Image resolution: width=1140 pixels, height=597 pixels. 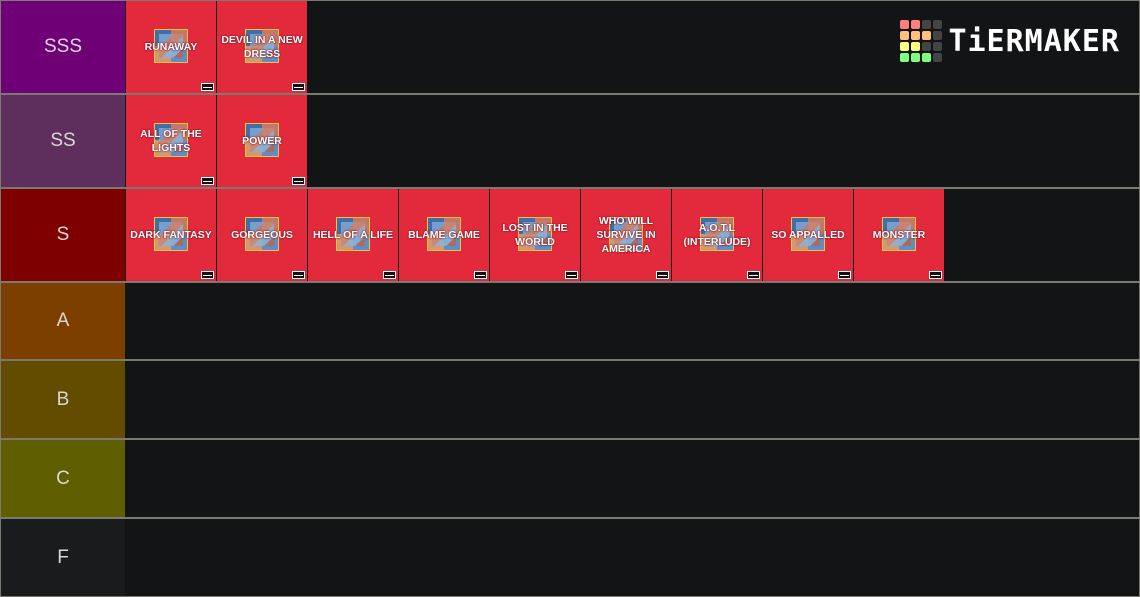 I want to click on tier-label: S, so click(x=63, y=235).